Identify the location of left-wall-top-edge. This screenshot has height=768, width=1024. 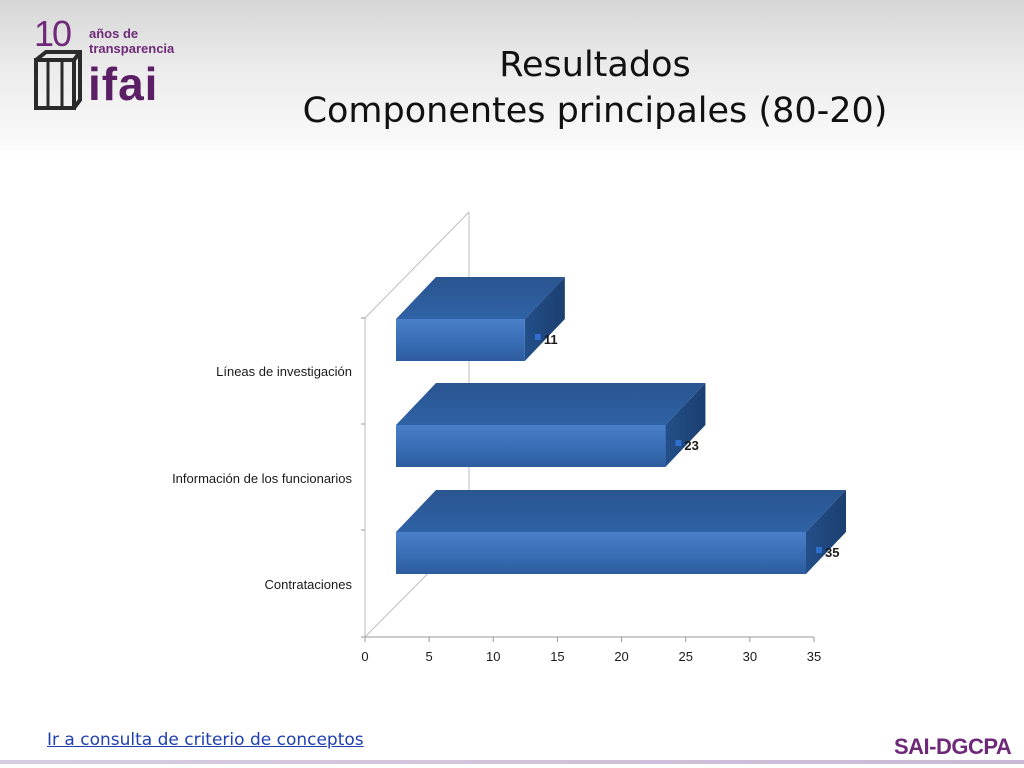
(417, 265).